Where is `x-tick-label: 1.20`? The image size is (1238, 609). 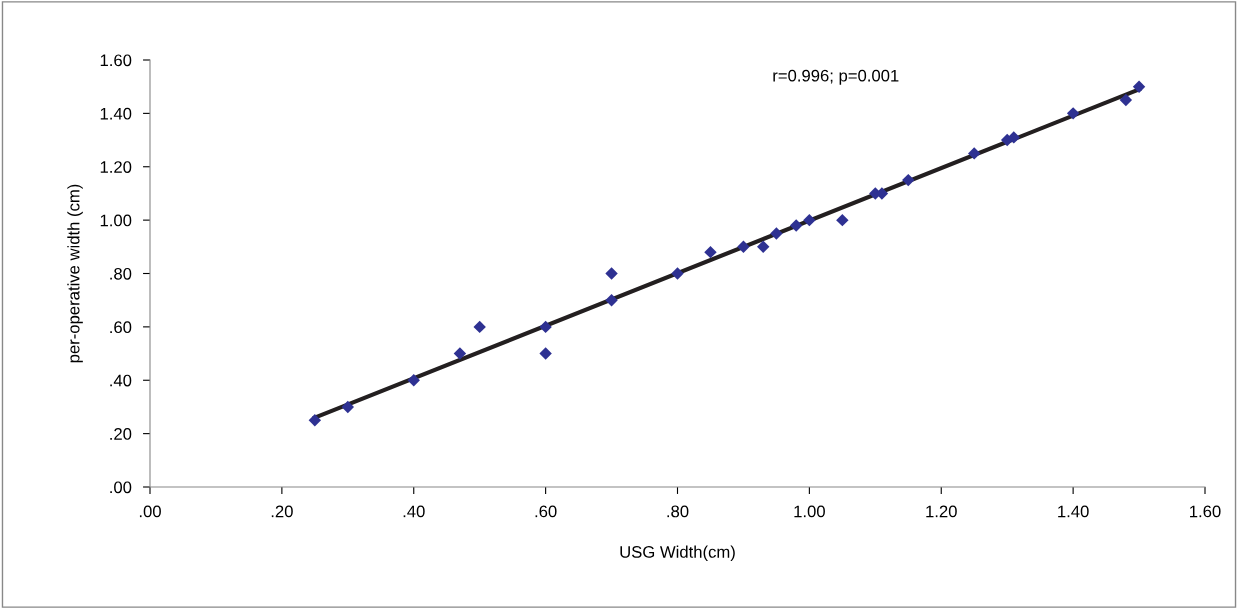 x-tick-label: 1.20 is located at coordinates (941, 511).